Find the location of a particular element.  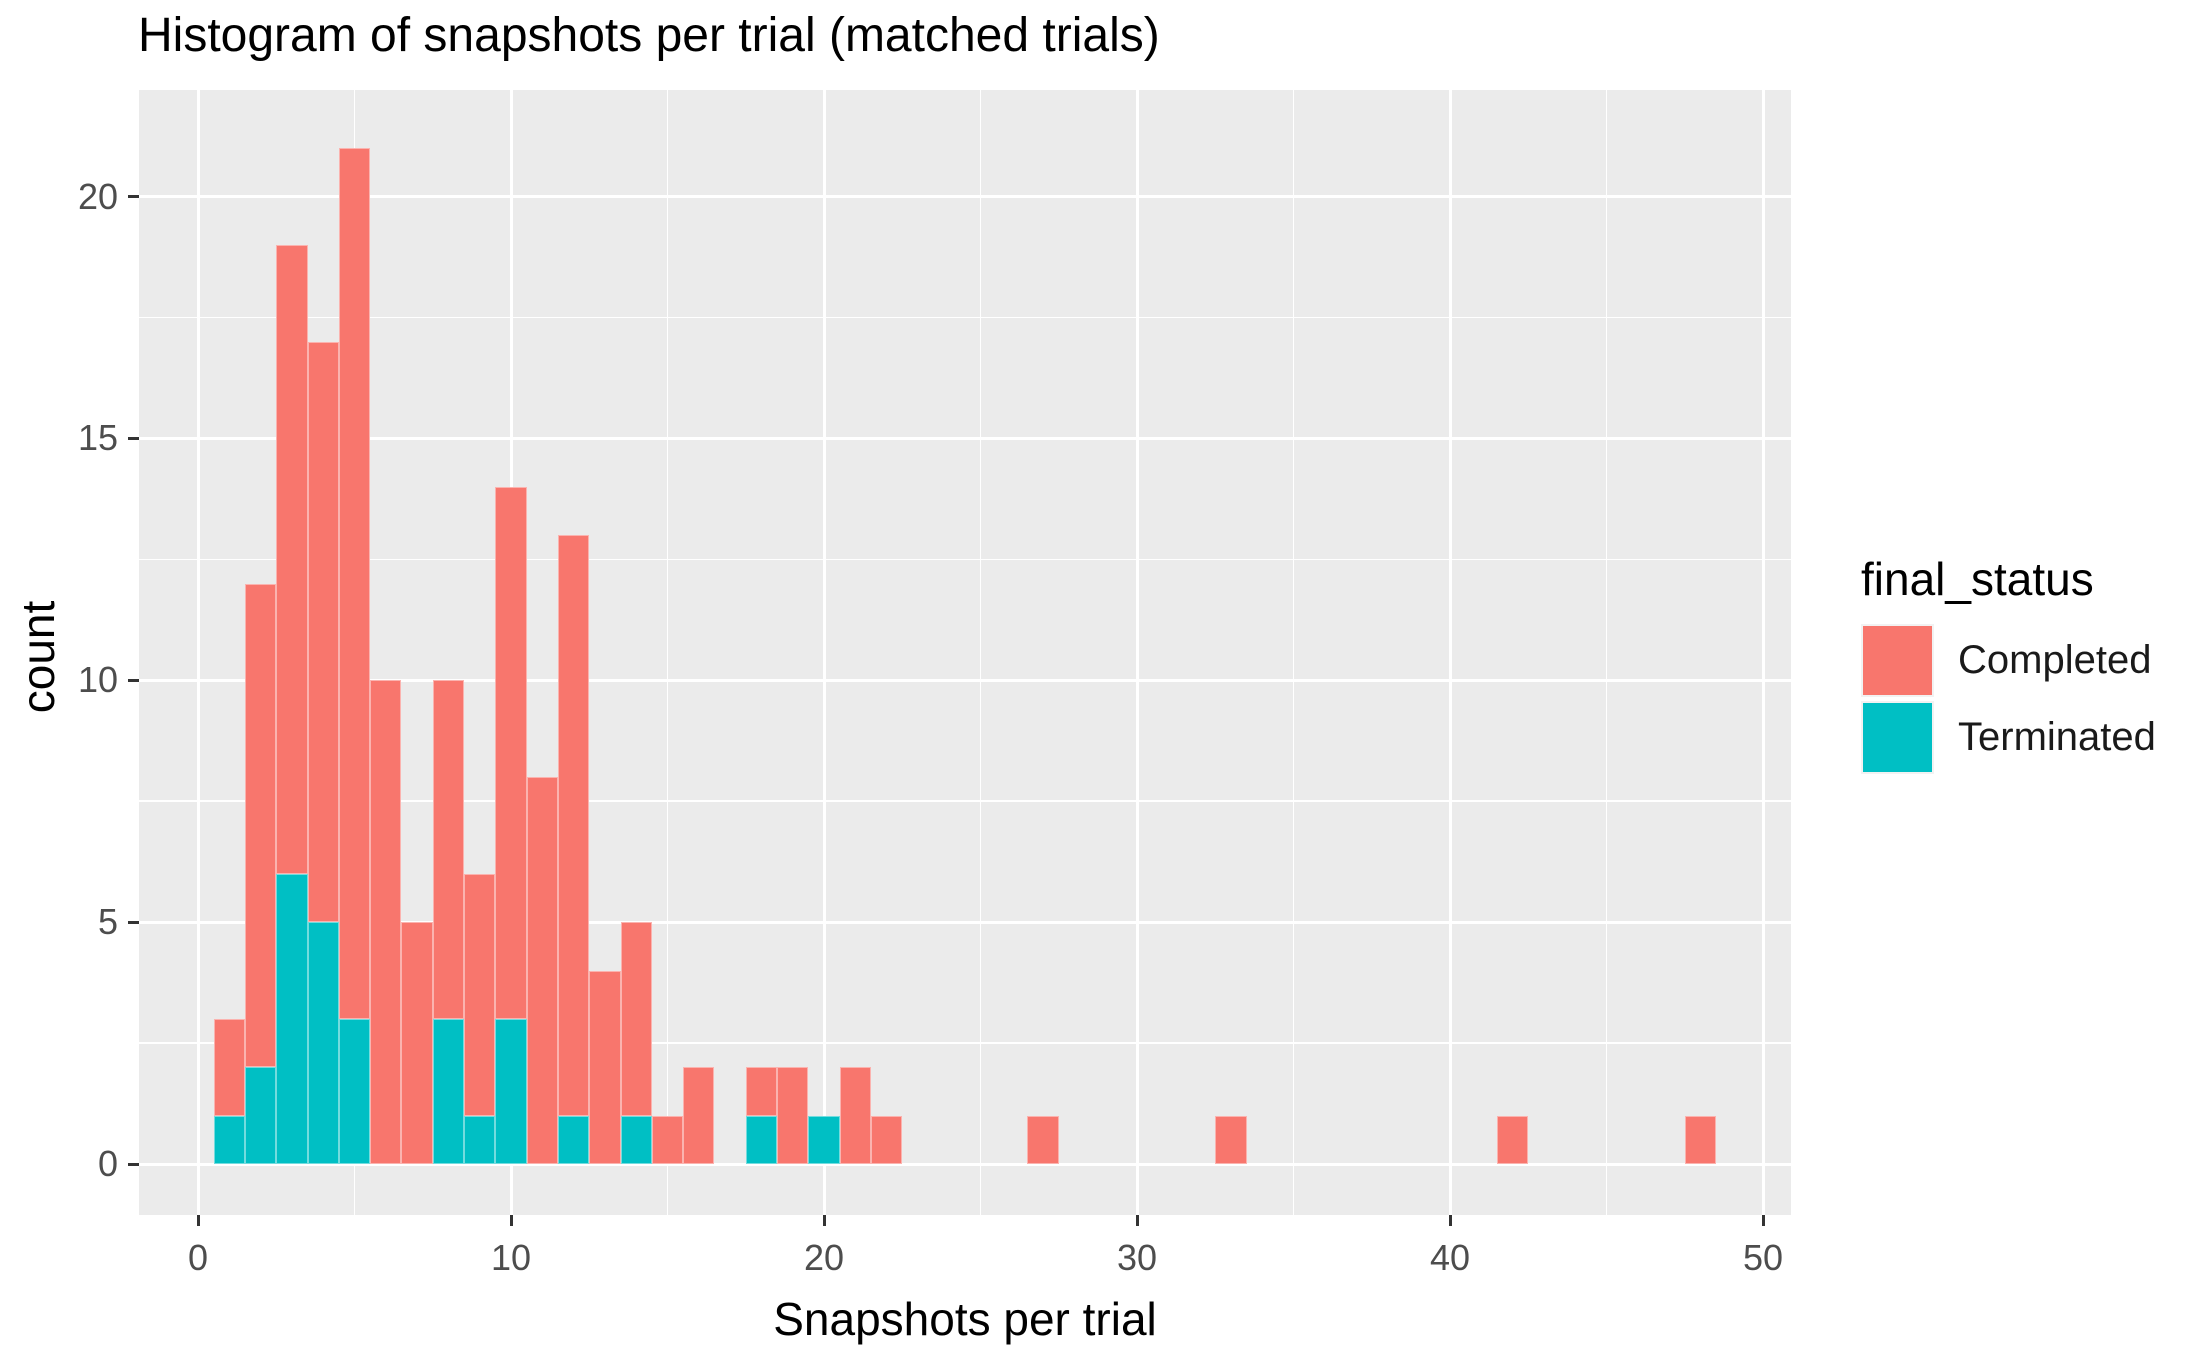

bar-completed-x4 is located at coordinates (323, 632).